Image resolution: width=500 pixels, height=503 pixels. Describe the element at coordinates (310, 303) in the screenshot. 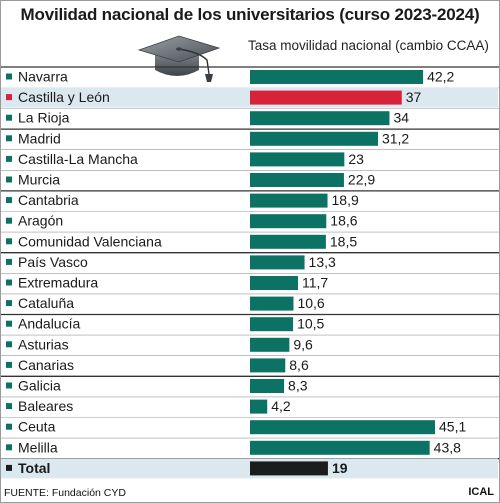

I see `value-label: 10,6` at that location.